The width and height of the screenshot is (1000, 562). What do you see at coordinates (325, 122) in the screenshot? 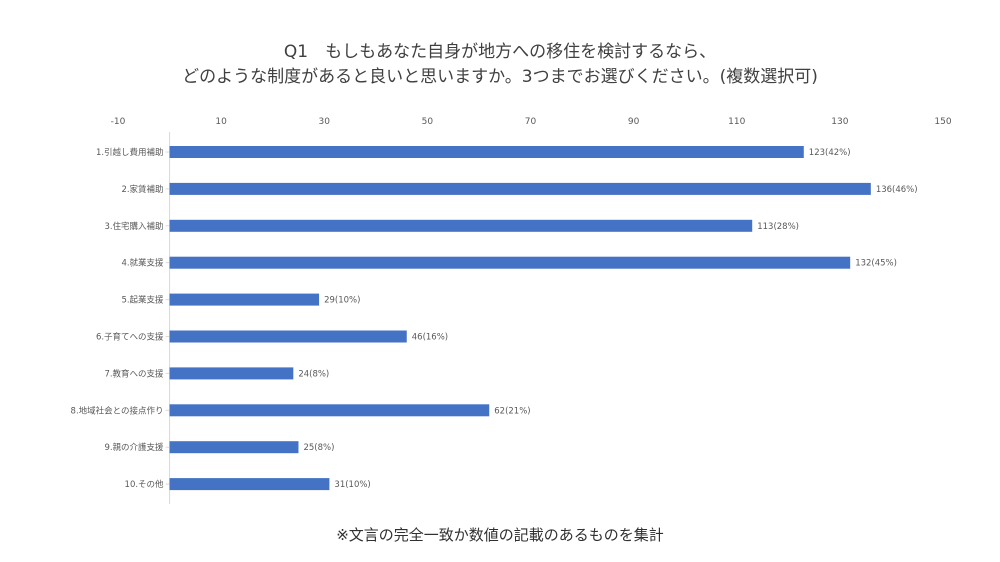
I see `x-tick-label: 30` at bounding box center [325, 122].